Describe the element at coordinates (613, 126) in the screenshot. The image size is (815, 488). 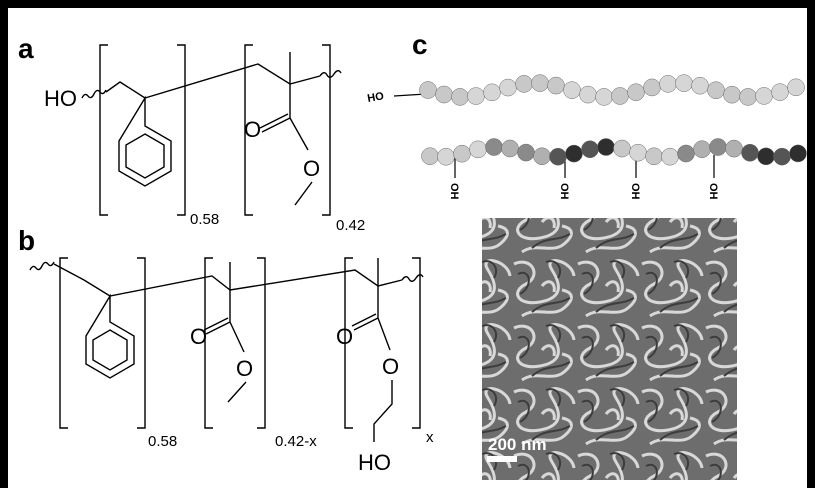
I see `bead-chains` at that location.